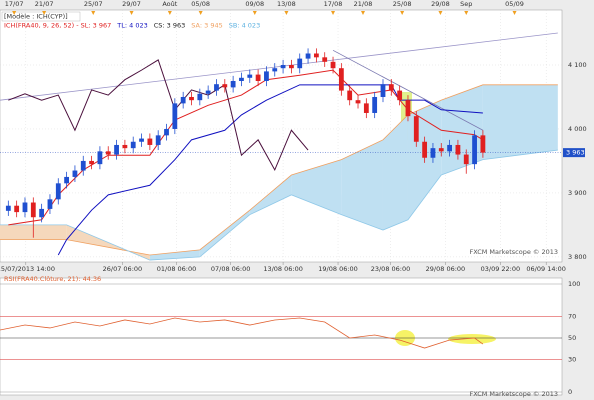 This screenshot has height=400, width=594. I want to click on x-tick-label: 06/09 14:00, so click(546, 269).